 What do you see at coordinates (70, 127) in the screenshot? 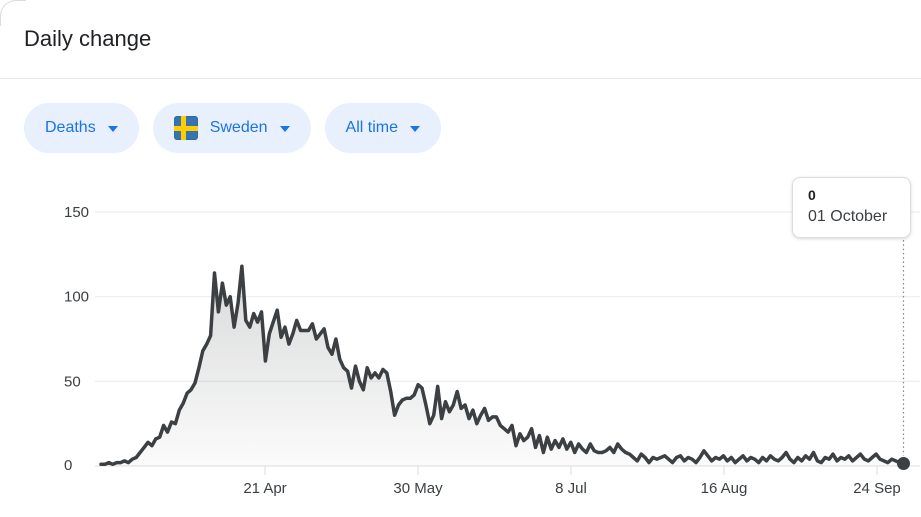
I see `metric-filter-label: Deaths` at bounding box center [70, 127].